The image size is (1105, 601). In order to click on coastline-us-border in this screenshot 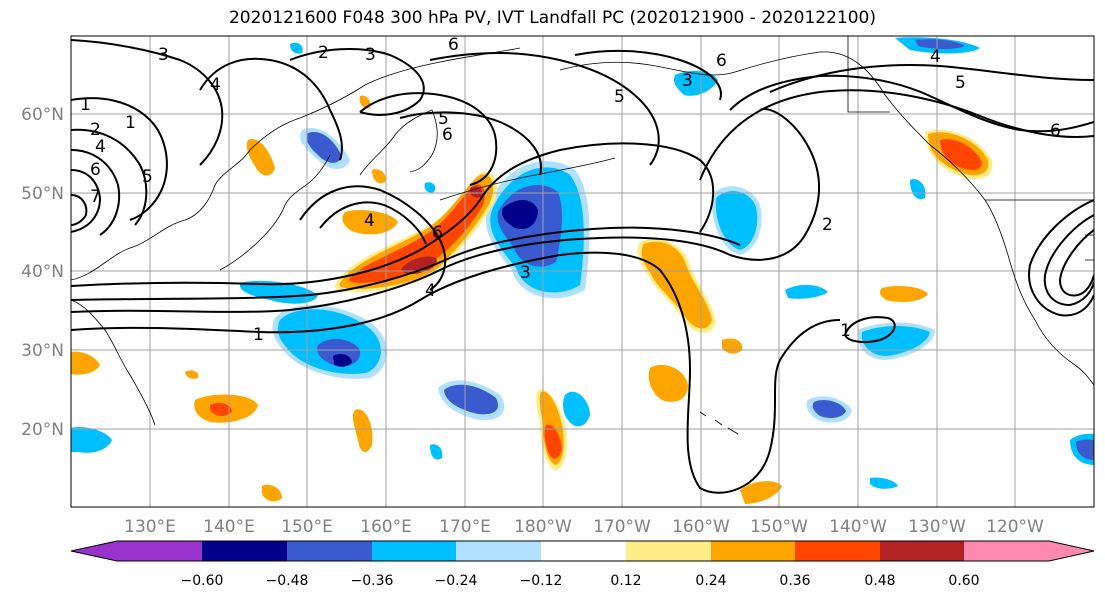, I will do `click(970, 148)`.